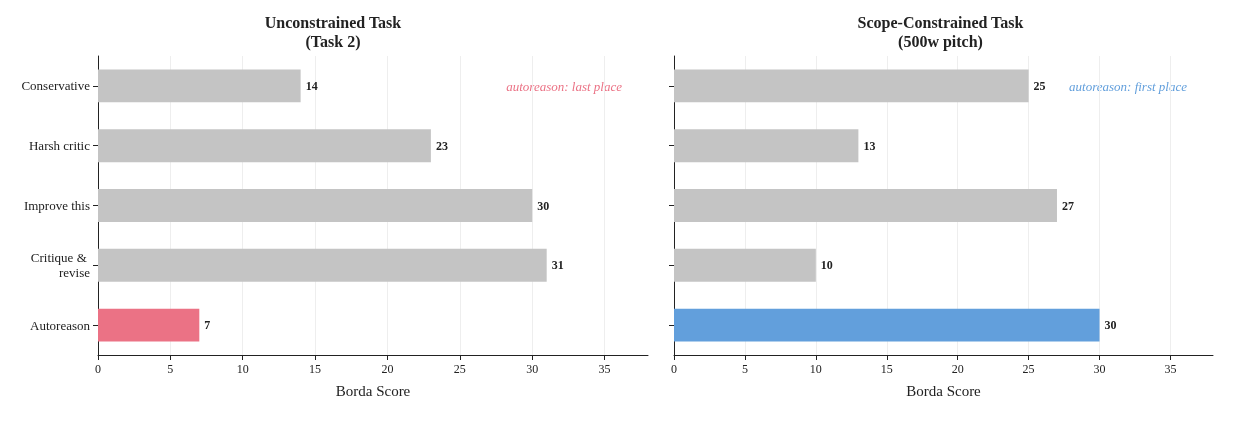 Image resolution: width=1233 pixels, height=425 pixels. I want to click on y-tick-label: Improve this, so click(56, 205).